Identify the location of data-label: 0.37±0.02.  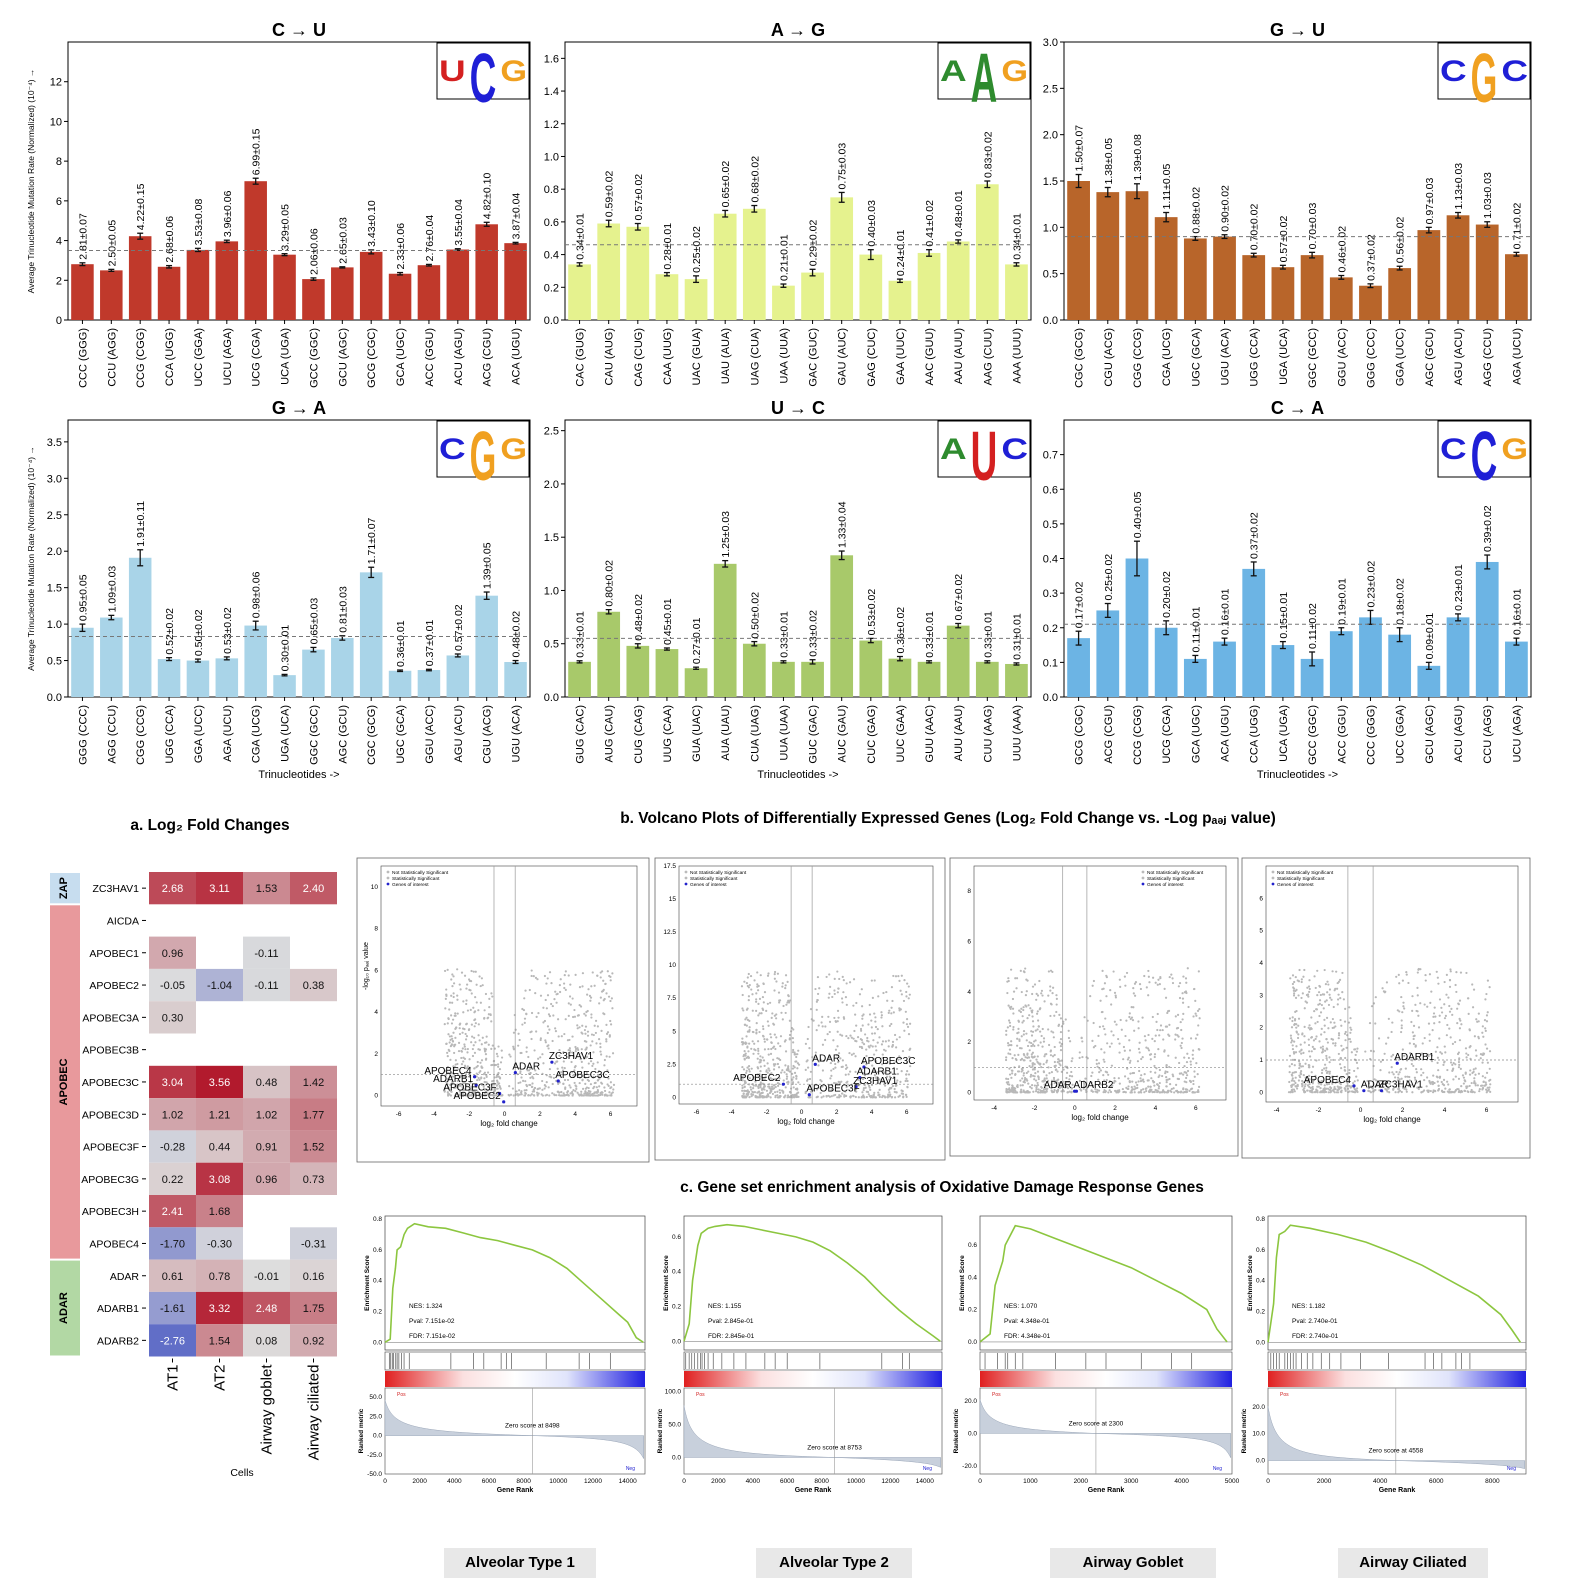
(1255, 535).